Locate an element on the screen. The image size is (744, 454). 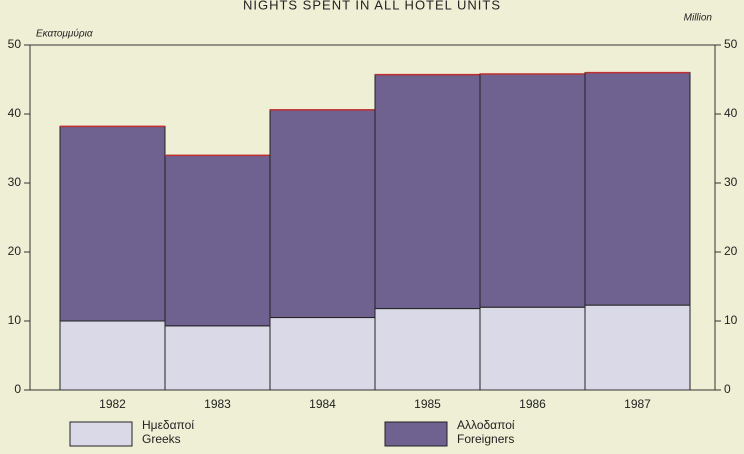
x-tick-label: 1987 is located at coordinates (637, 404).